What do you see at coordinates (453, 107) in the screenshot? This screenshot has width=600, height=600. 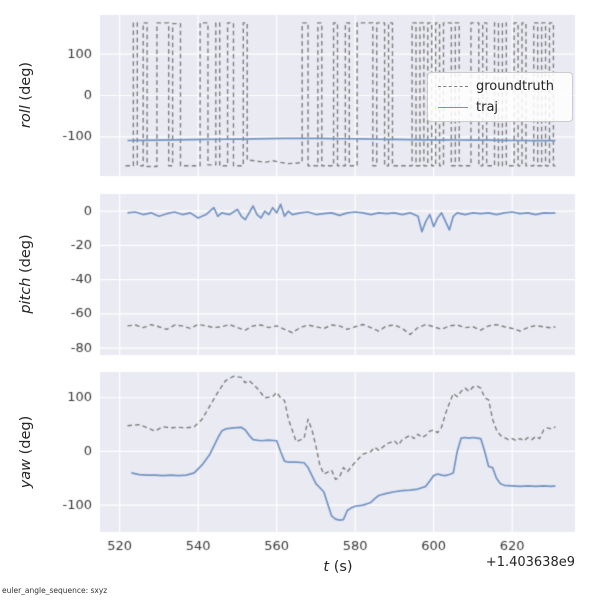 I see `traj-line-sample-icon` at bounding box center [453, 107].